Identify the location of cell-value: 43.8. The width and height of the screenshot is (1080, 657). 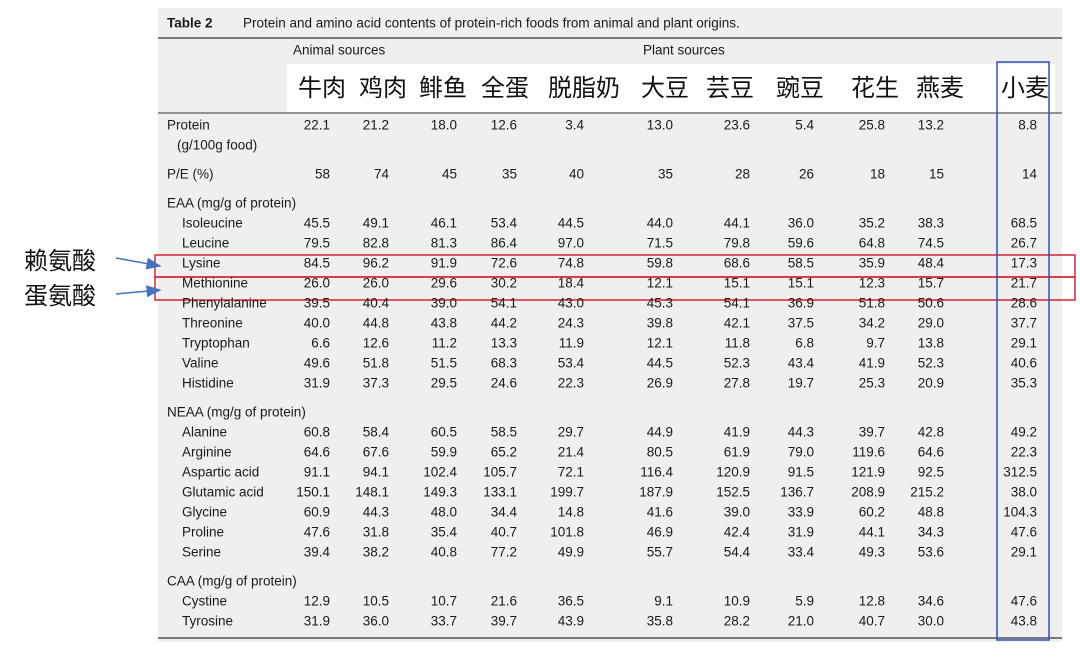
(1024, 621).